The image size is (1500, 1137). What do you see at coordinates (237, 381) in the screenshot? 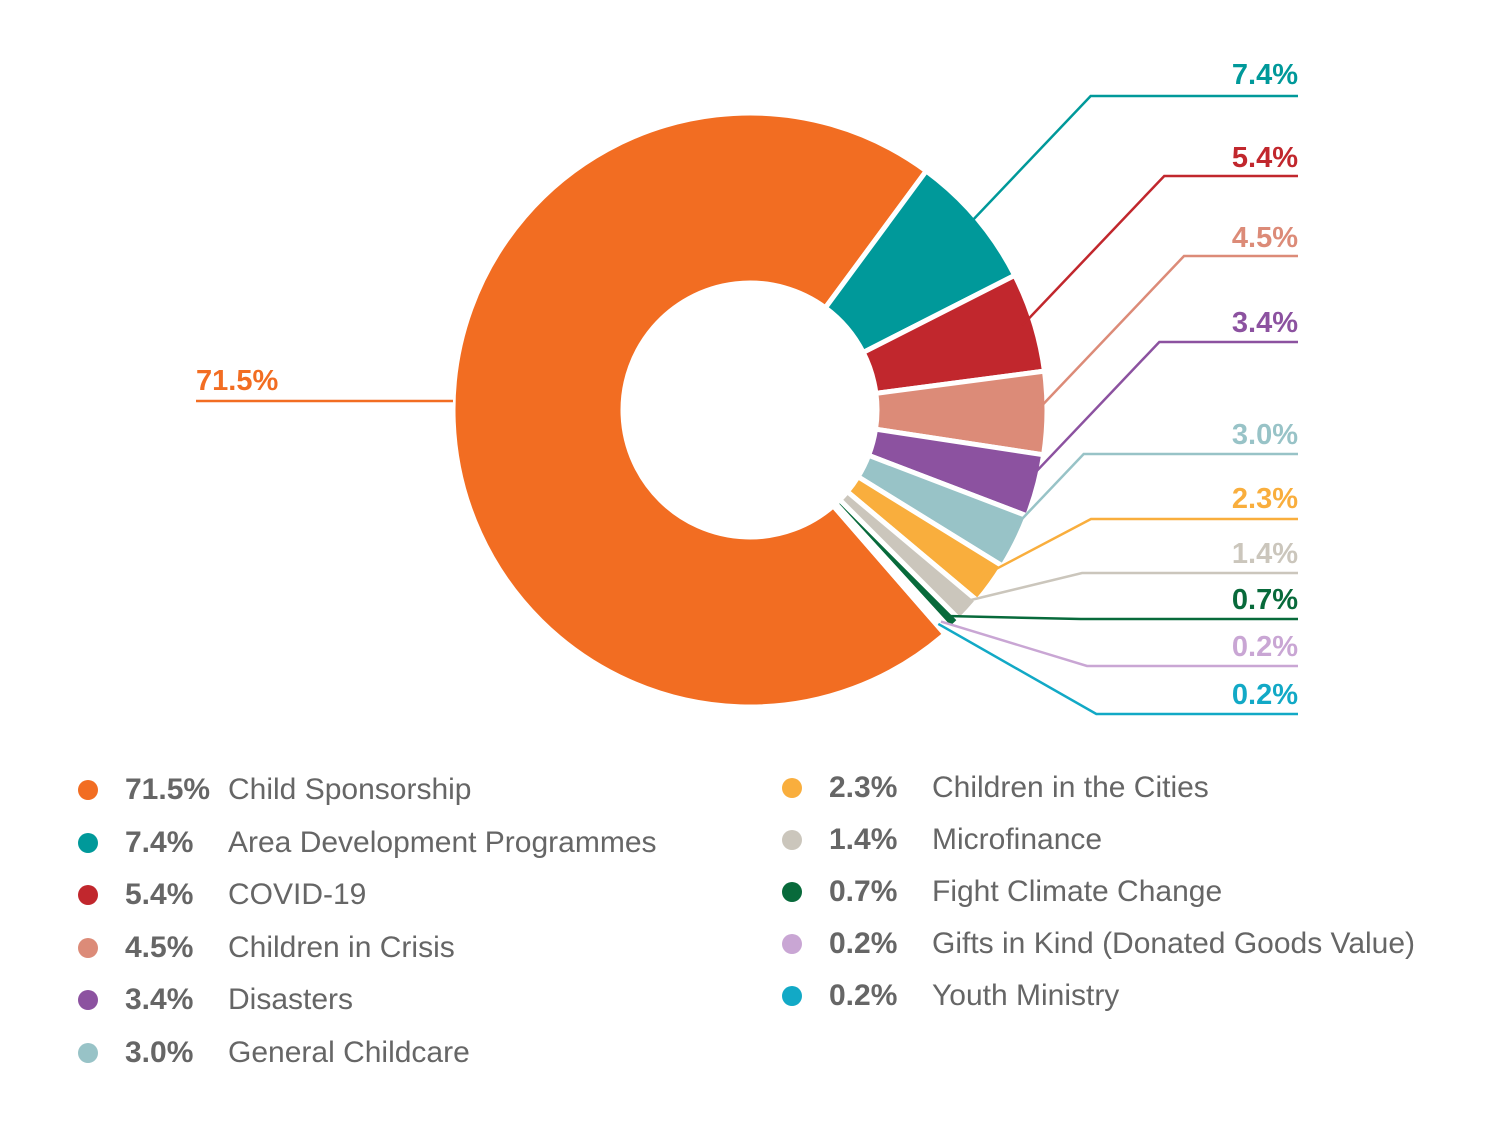
I see `callout-label-child-sponsorship: 71.5%` at bounding box center [237, 381].